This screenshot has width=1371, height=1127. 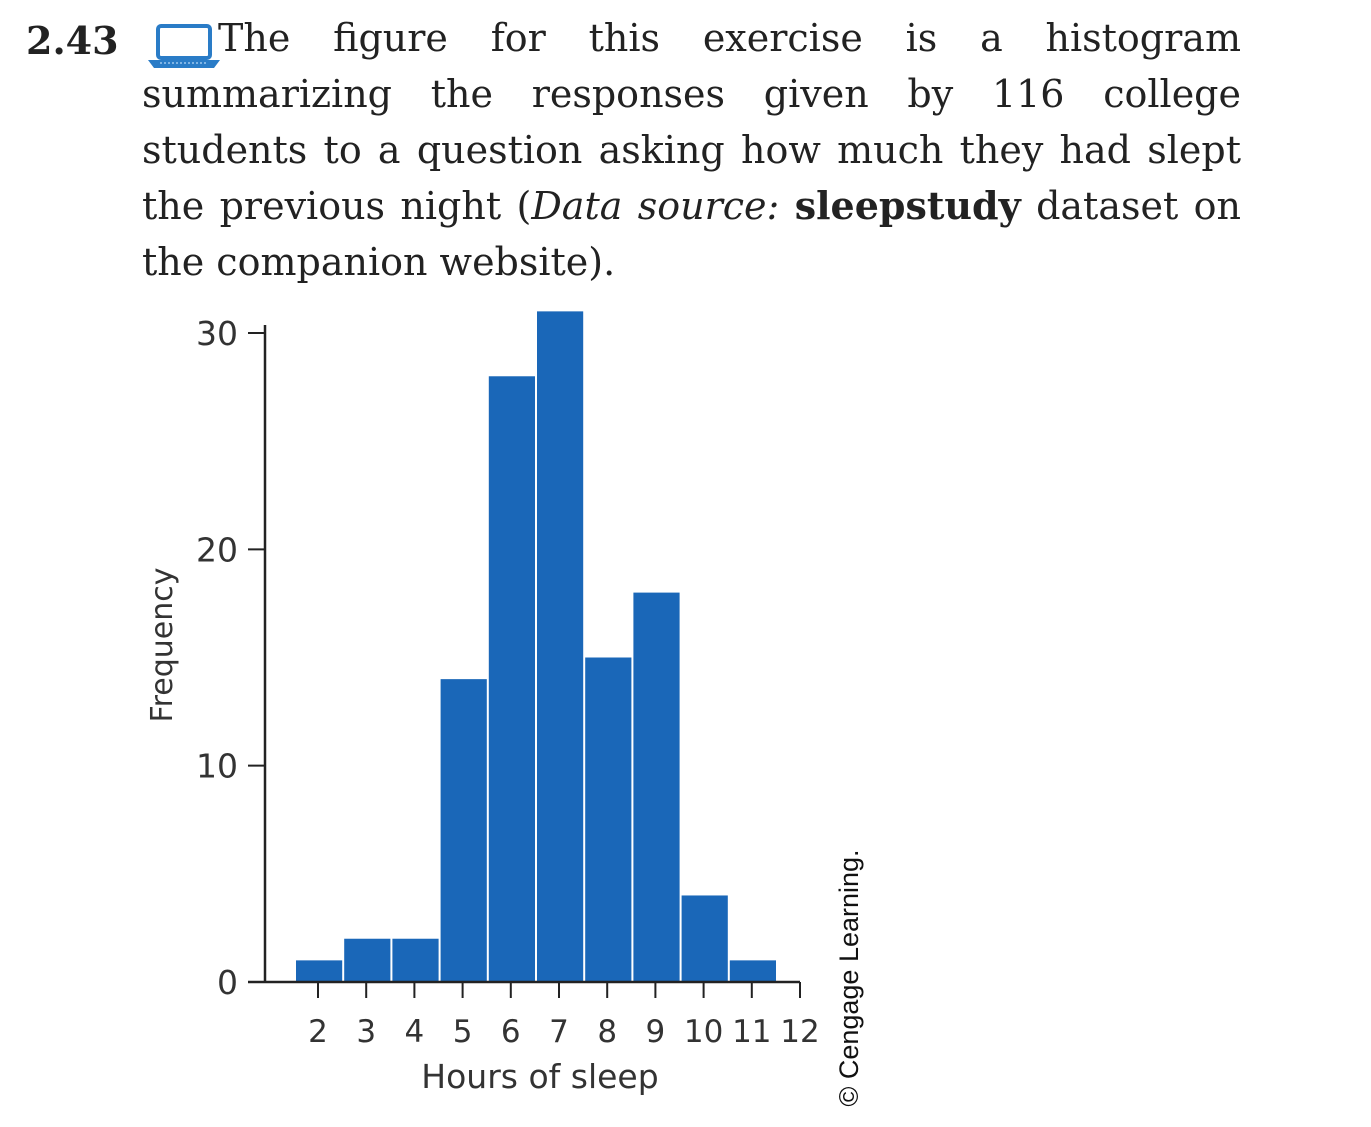 I want to click on y-tick-label: 10, so click(x=217, y=766).